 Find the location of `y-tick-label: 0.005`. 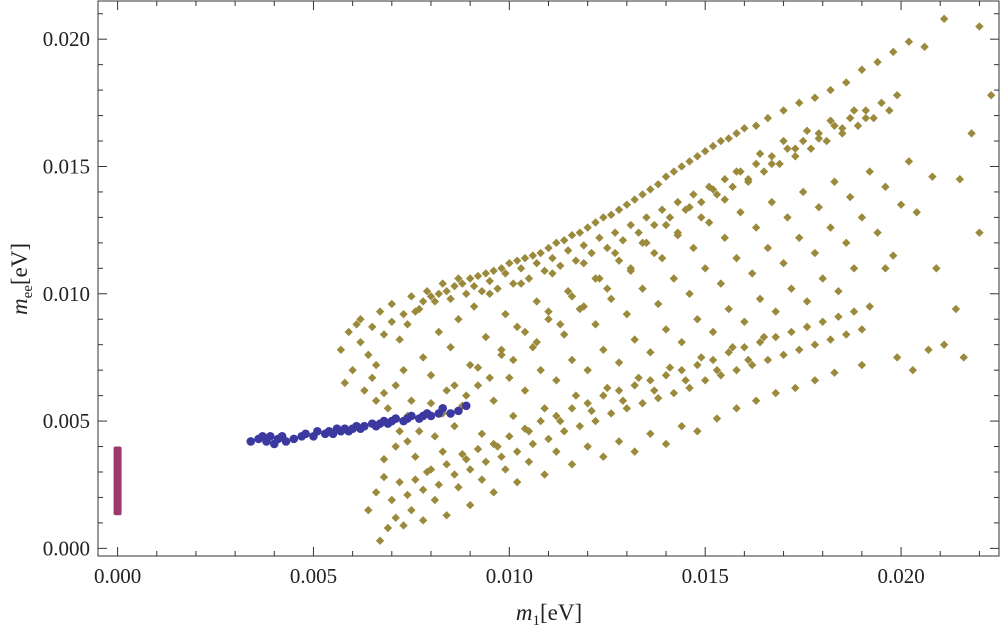

y-tick-label: 0.005 is located at coordinates (66, 421).